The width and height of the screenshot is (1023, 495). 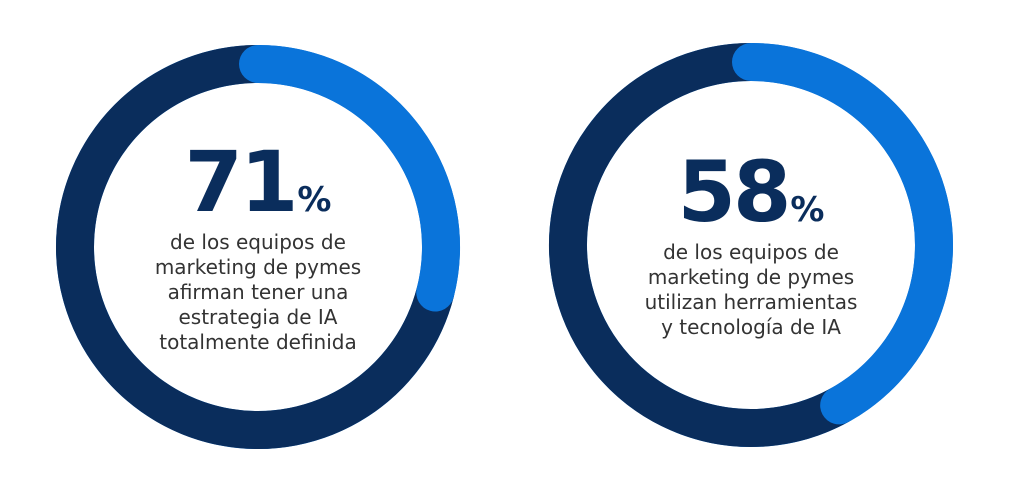 I want to click on description-line: afirman tener una, so click(x=258, y=291).